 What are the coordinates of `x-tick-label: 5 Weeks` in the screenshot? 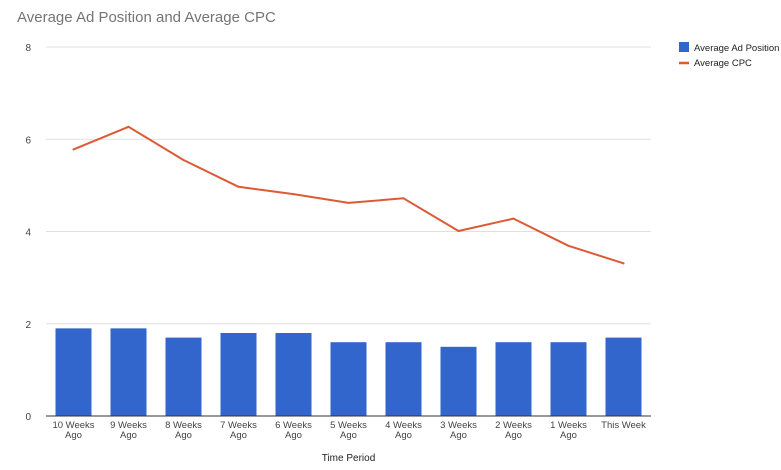 It's located at (348, 425).